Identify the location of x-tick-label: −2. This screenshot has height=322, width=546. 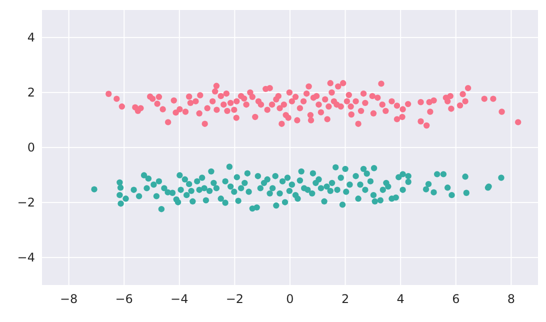
(235, 299).